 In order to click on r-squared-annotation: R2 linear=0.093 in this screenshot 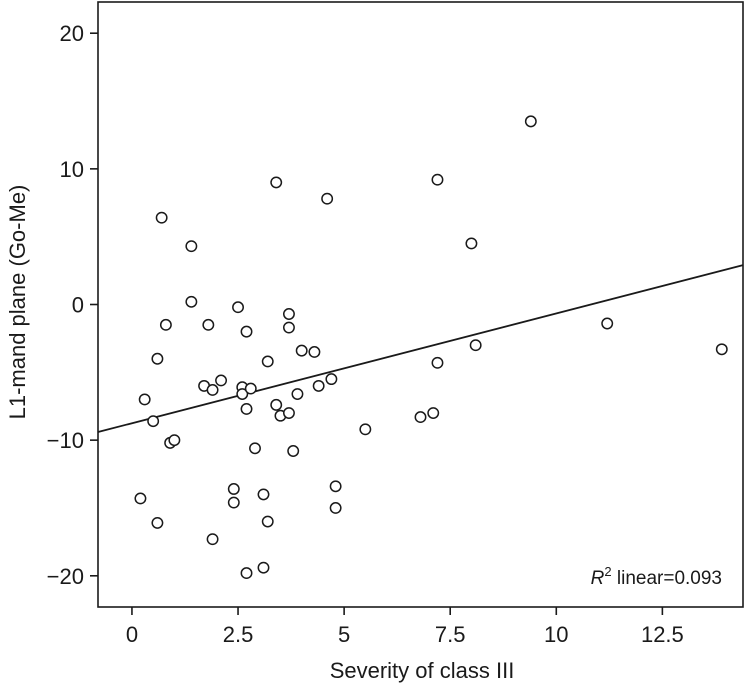, I will do `click(656, 576)`.